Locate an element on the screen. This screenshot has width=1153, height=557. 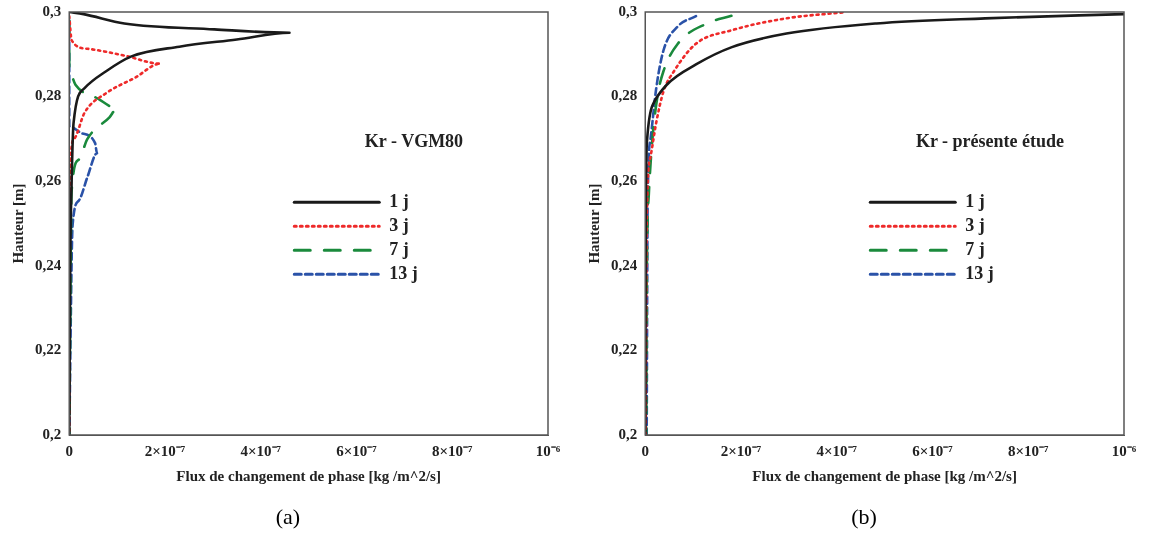
text: (a) is located at coordinates (288, 517).